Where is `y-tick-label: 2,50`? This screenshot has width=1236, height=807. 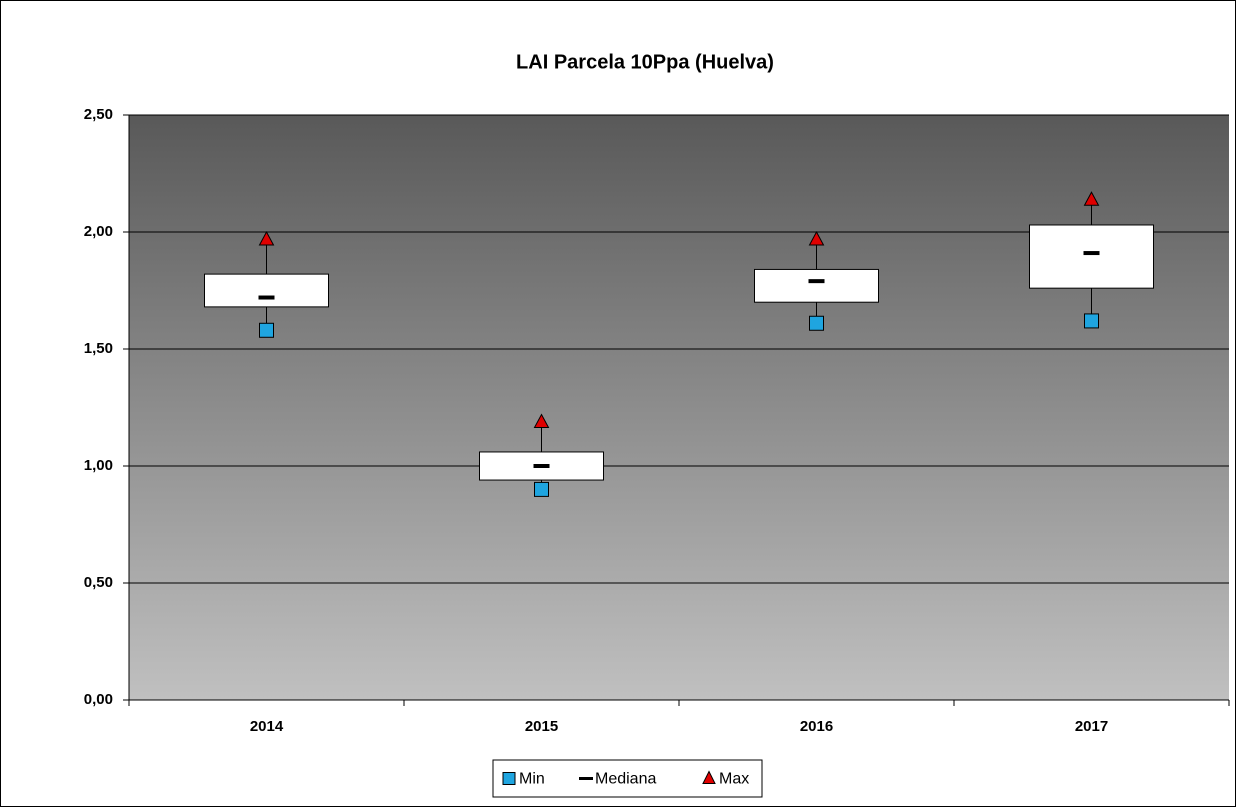 y-tick-label: 2,50 is located at coordinates (98, 114).